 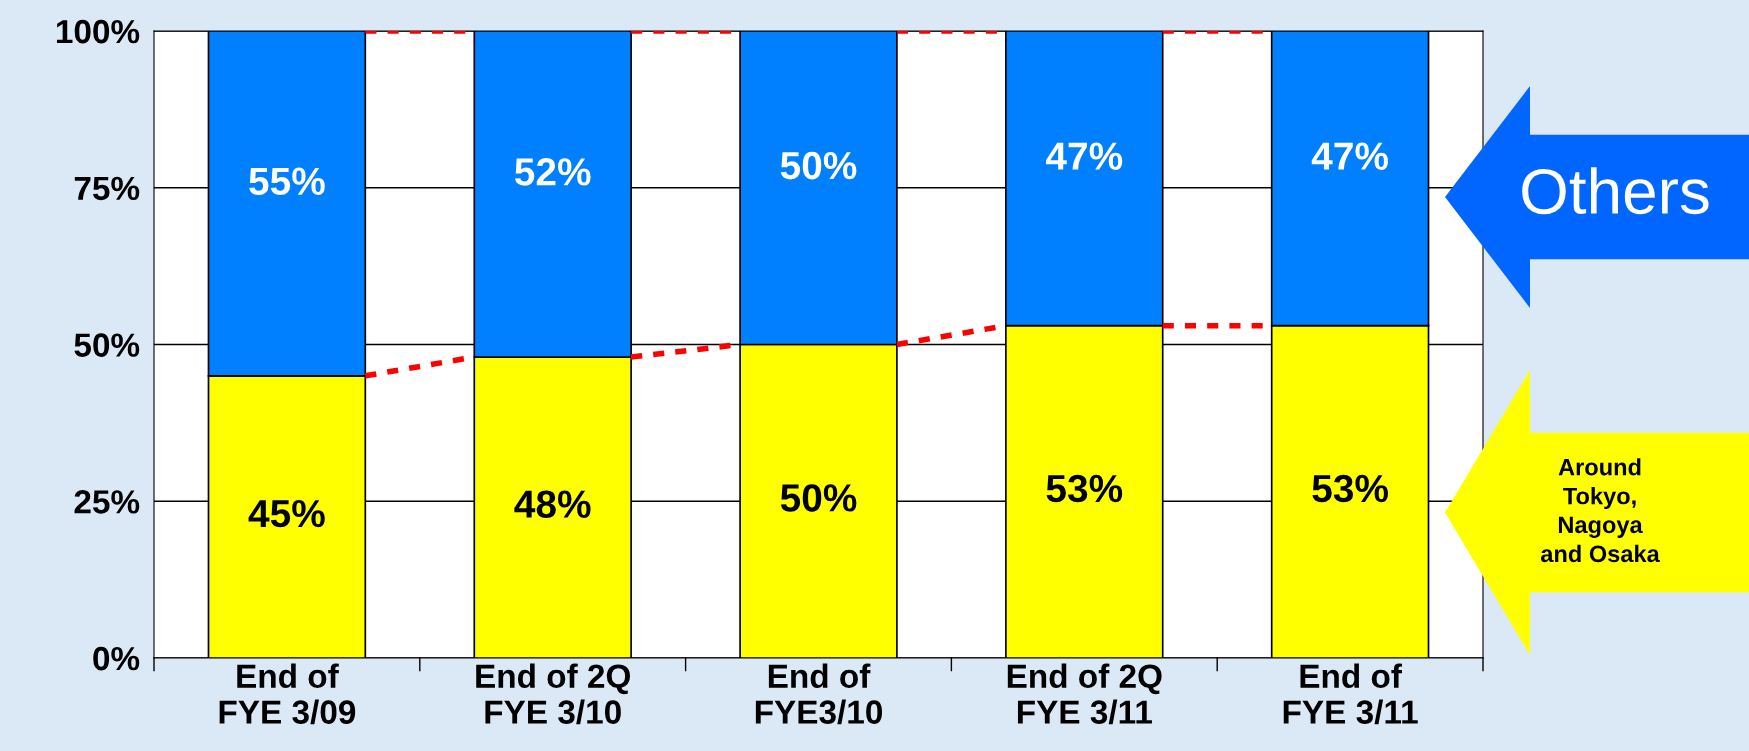 What do you see at coordinates (287, 694) in the screenshot?
I see `x-tick-label: End of FYE 3/09` at bounding box center [287, 694].